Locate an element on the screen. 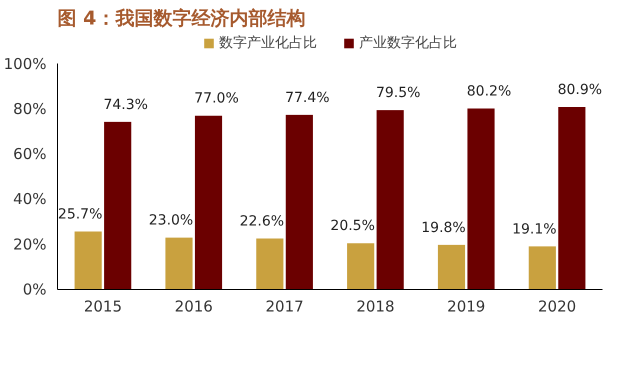 This screenshot has width=640, height=376. data-label: 25.7% is located at coordinates (80, 214).